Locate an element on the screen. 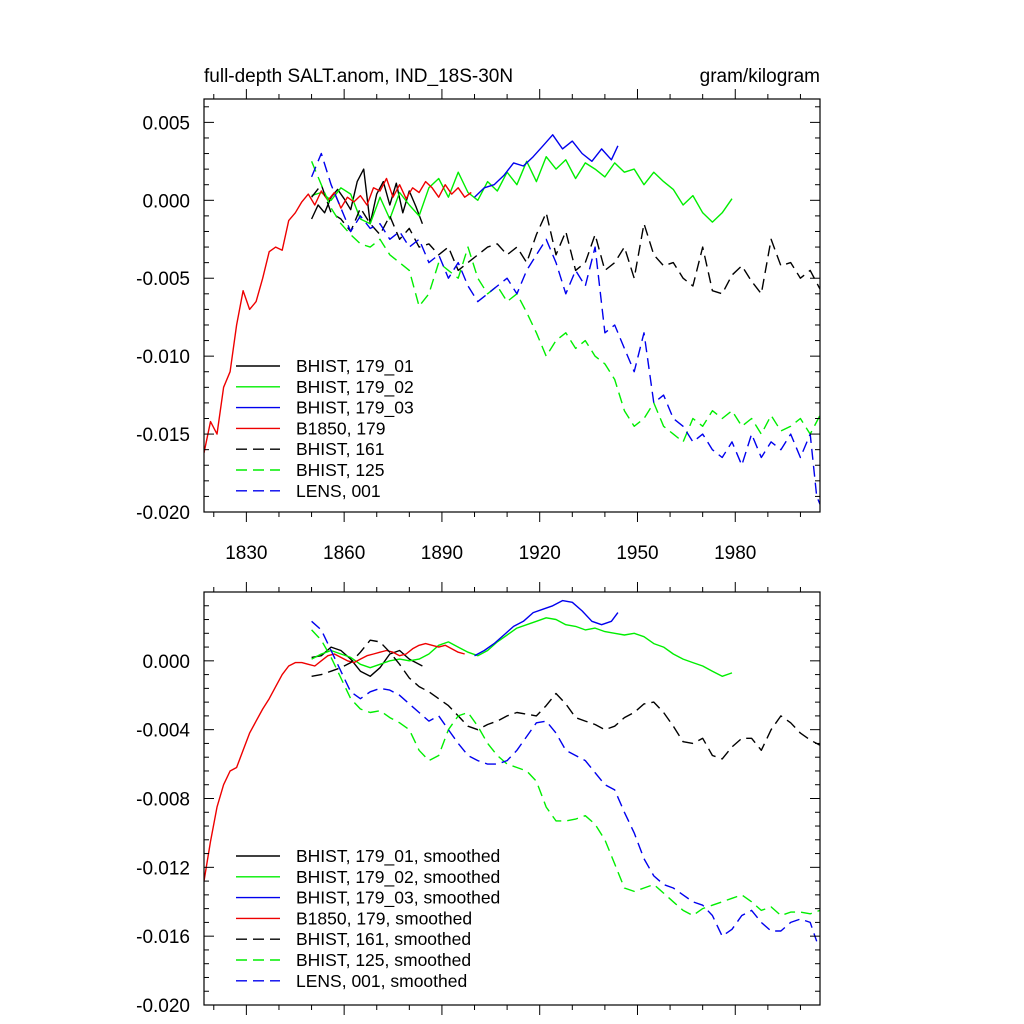 The width and height of the screenshot is (1024, 1024). bottom-series-bhist-179-01-smoothed is located at coordinates (367, 661).